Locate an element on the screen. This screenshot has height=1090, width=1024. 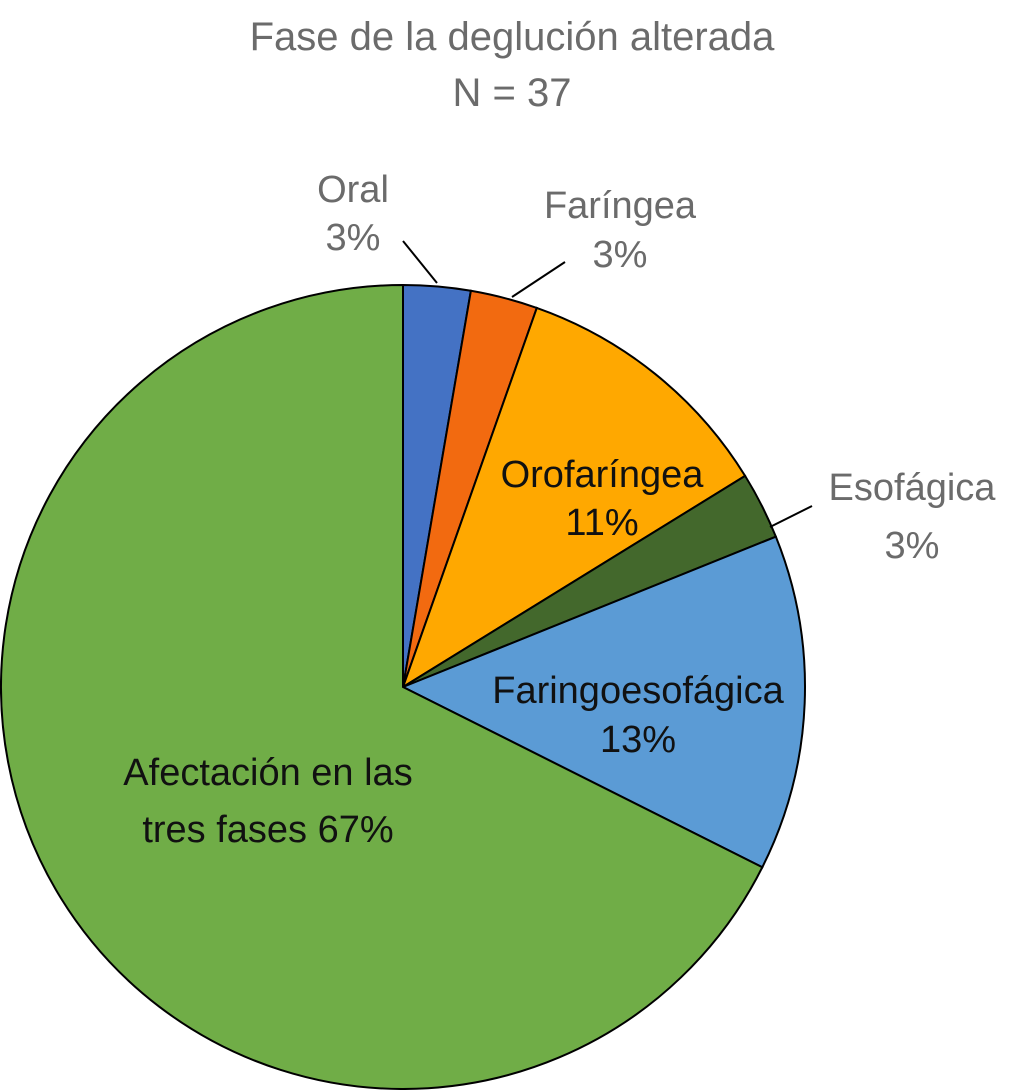
slice-pct-esofagica: 3% is located at coordinates (912, 546).